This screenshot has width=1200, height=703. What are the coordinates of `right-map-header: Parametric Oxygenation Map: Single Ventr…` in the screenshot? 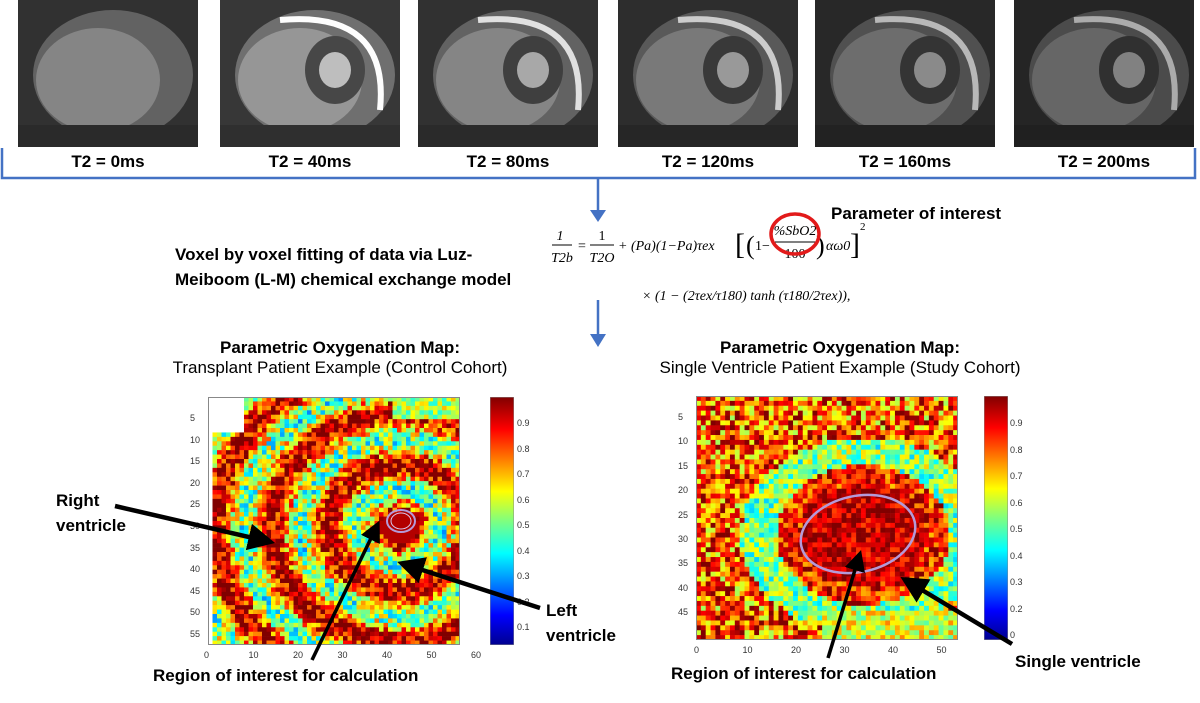 It's located at (840, 358).